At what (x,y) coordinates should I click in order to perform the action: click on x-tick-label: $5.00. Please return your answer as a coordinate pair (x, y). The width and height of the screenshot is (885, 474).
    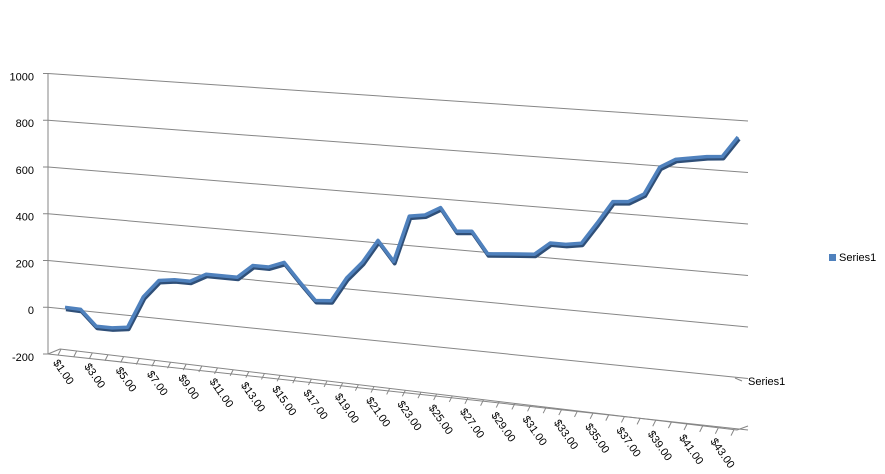
    Looking at the image, I should click on (126, 379).